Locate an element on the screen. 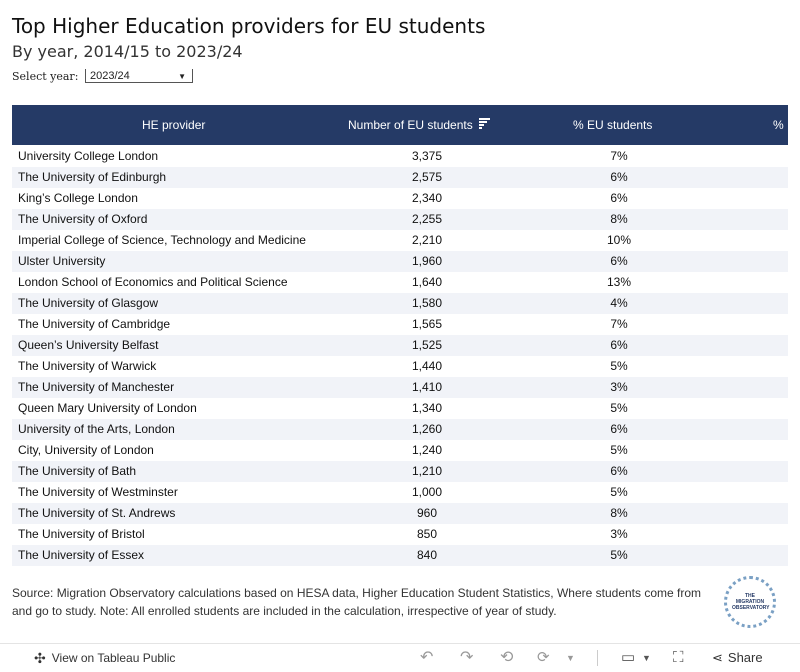 Image resolution: width=800 pixels, height=672 pixels. year-select: 2023/24 ▼ is located at coordinates (139, 76).